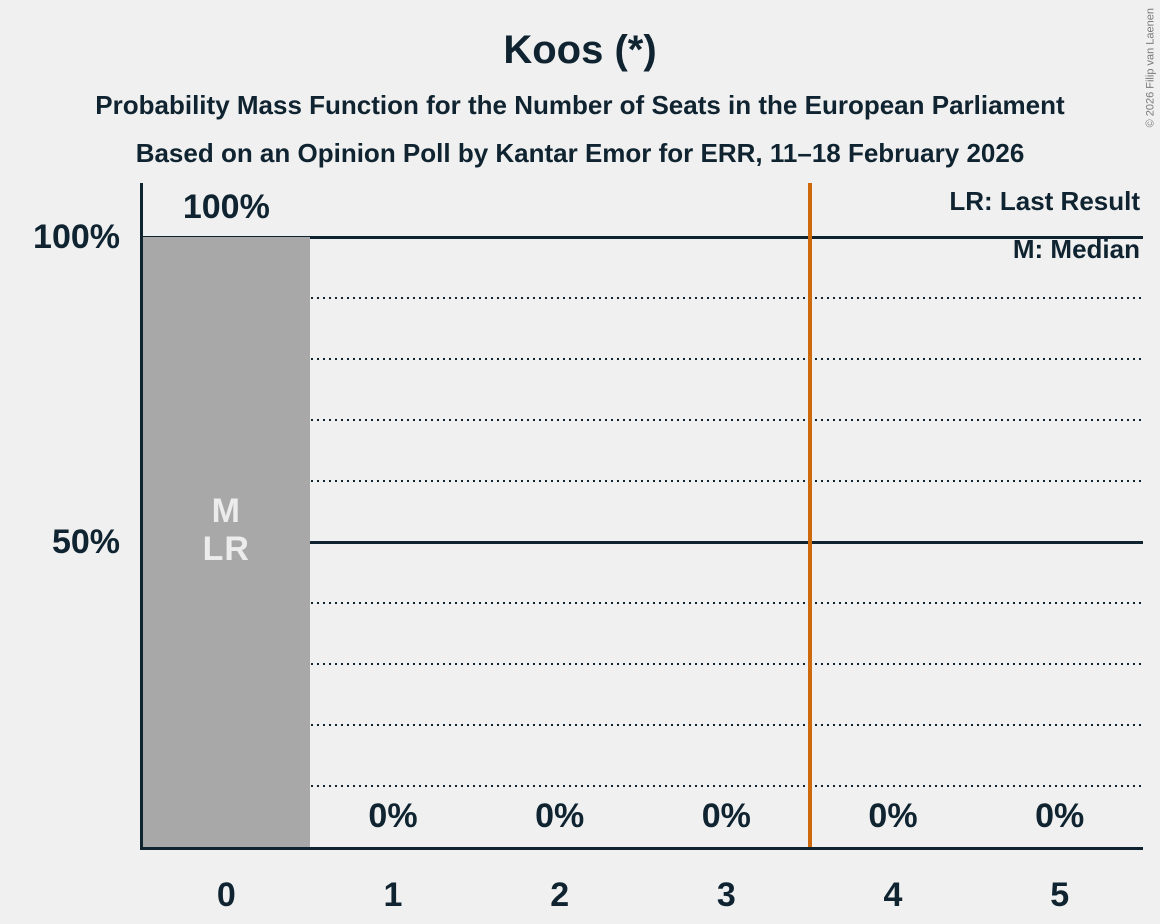 This screenshot has width=1160, height=924. What do you see at coordinates (226, 549) in the screenshot?
I see `bar-annotation-line: LR` at bounding box center [226, 549].